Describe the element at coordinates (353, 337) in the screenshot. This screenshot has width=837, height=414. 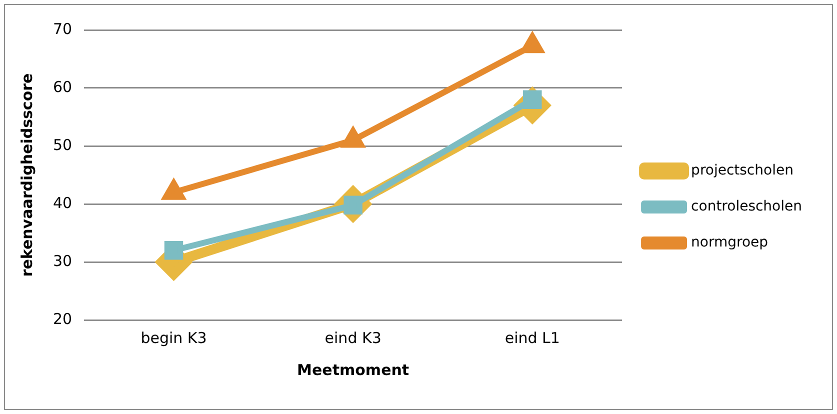
I see `x-tick-label: eind K3` at that location.